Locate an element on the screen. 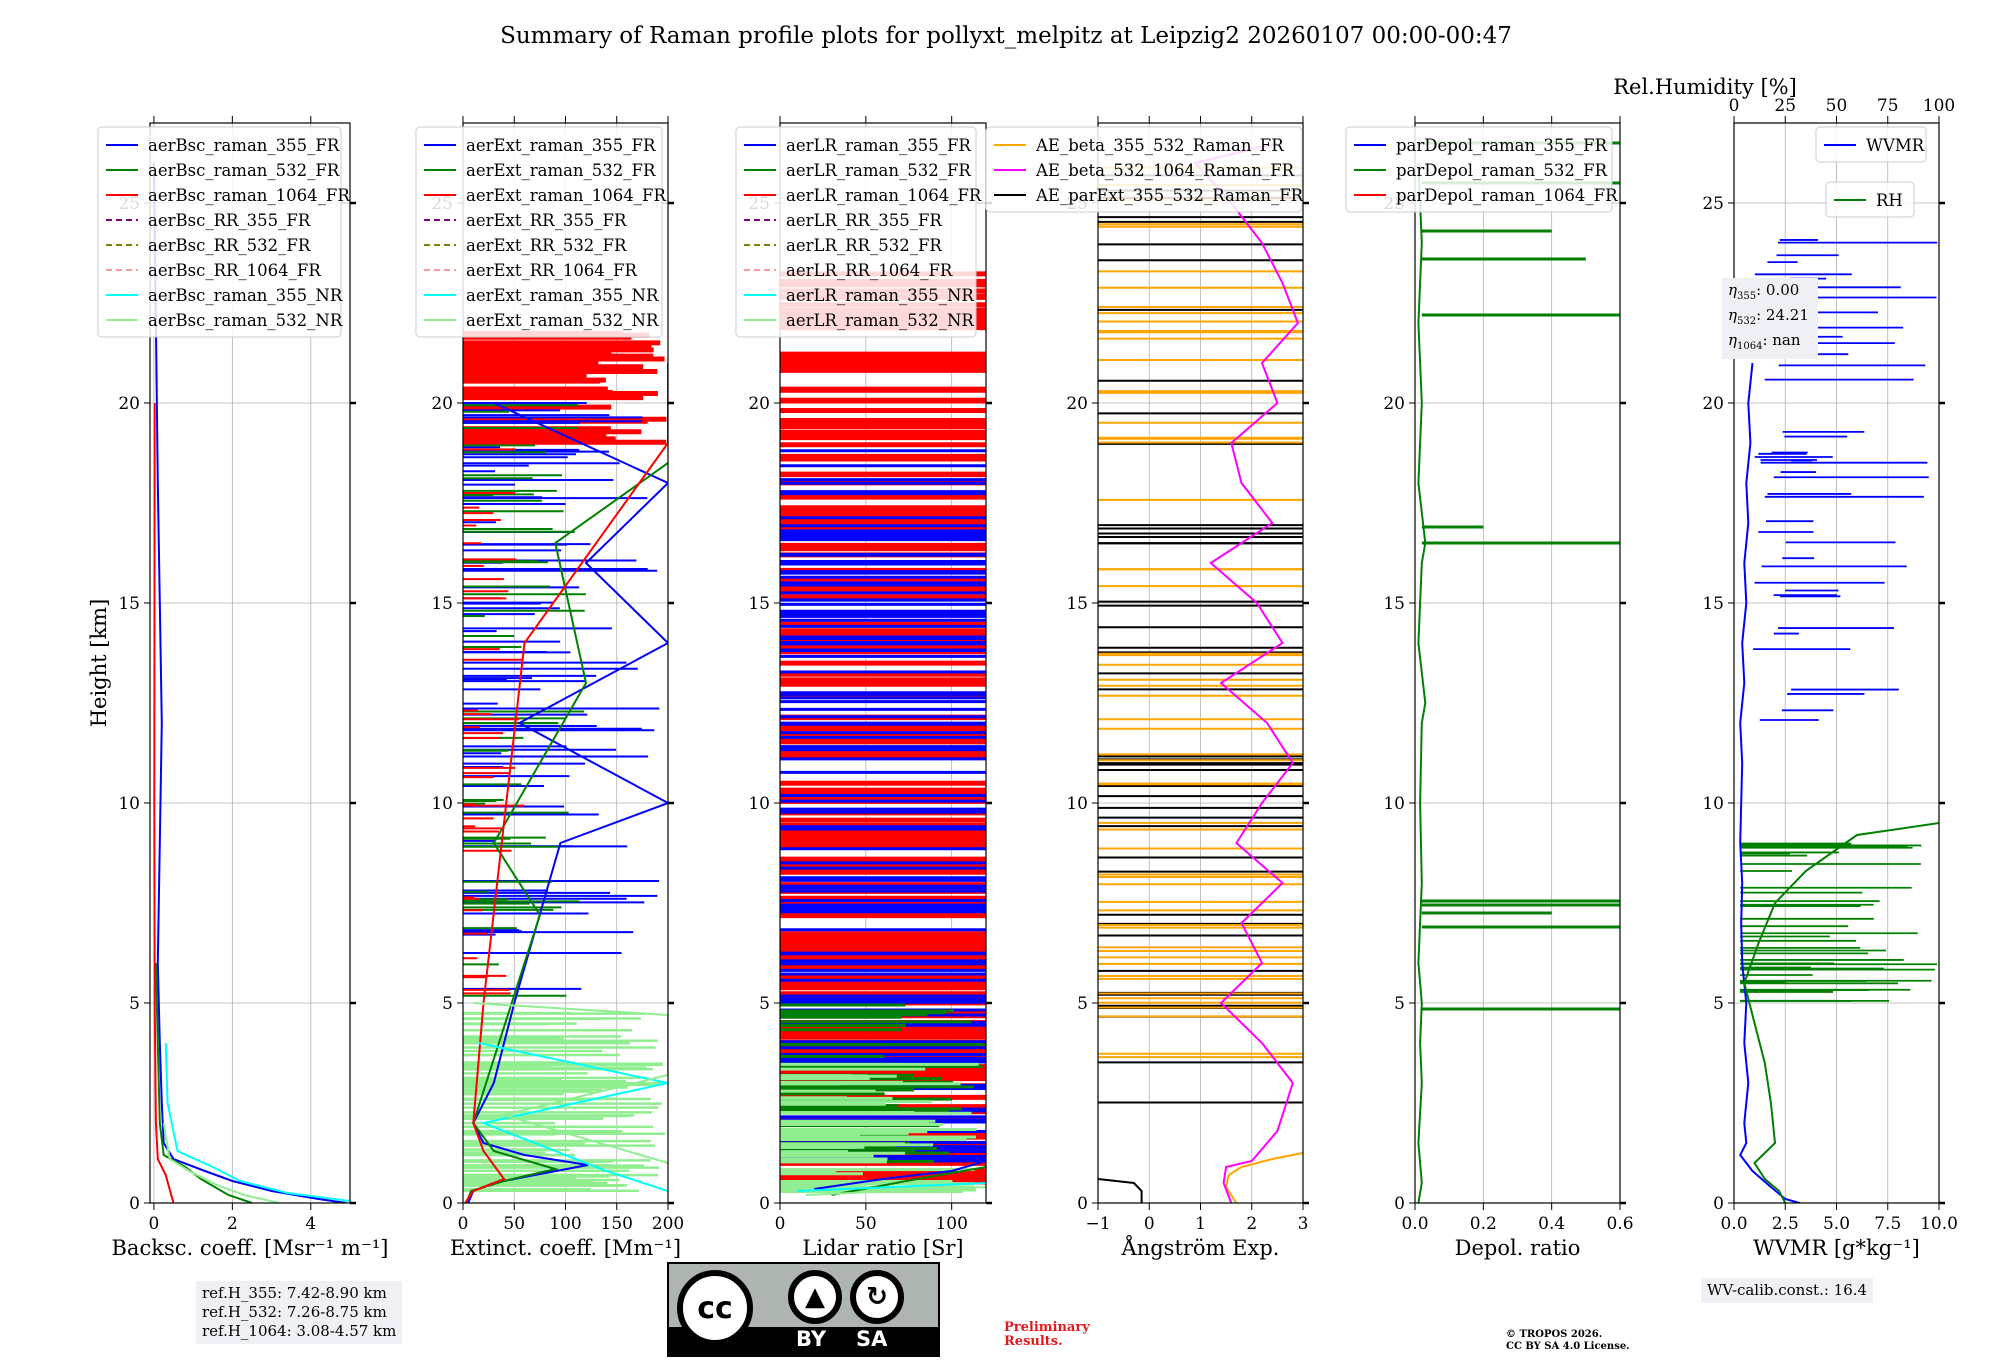 This screenshot has width=2000, height=1360. series-aerBsc_raman_1064_FR is located at coordinates (164, 802).